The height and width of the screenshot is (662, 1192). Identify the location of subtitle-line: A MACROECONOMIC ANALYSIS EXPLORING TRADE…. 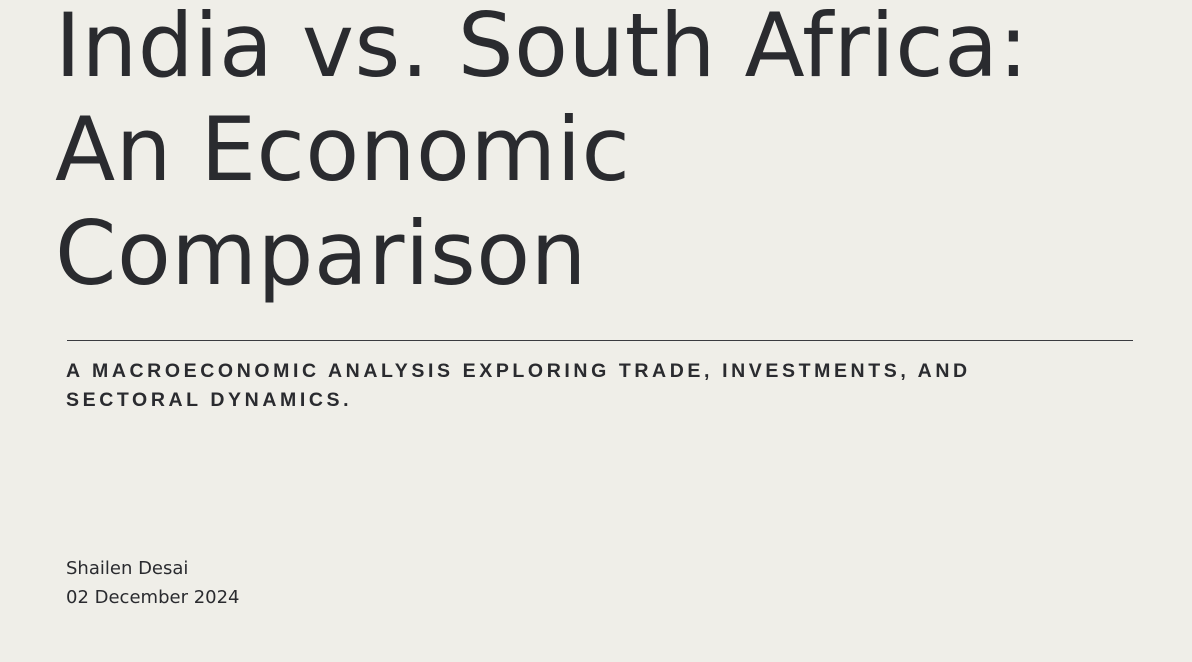
(518, 371).